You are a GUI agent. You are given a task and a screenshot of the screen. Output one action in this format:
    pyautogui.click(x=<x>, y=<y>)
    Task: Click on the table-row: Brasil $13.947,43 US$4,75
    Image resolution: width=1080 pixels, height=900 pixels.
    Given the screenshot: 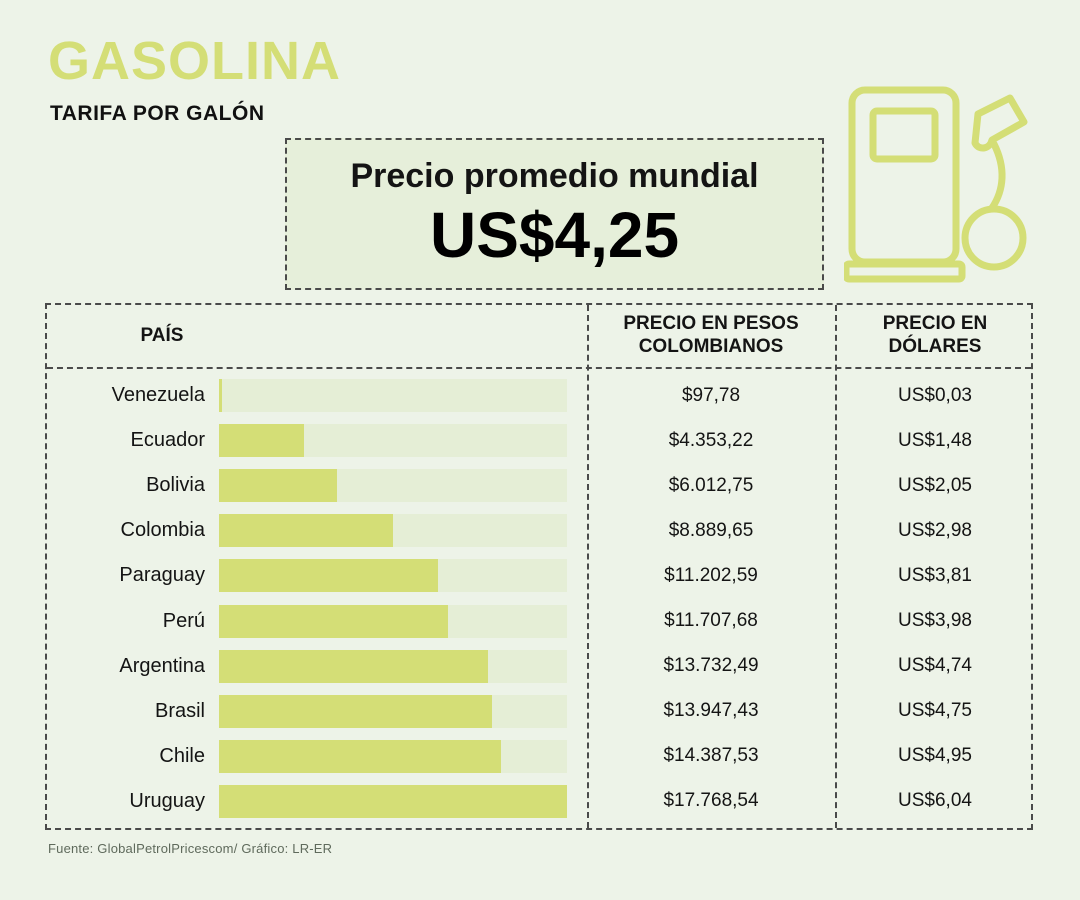 What is the action you would take?
    pyautogui.click(x=539, y=711)
    